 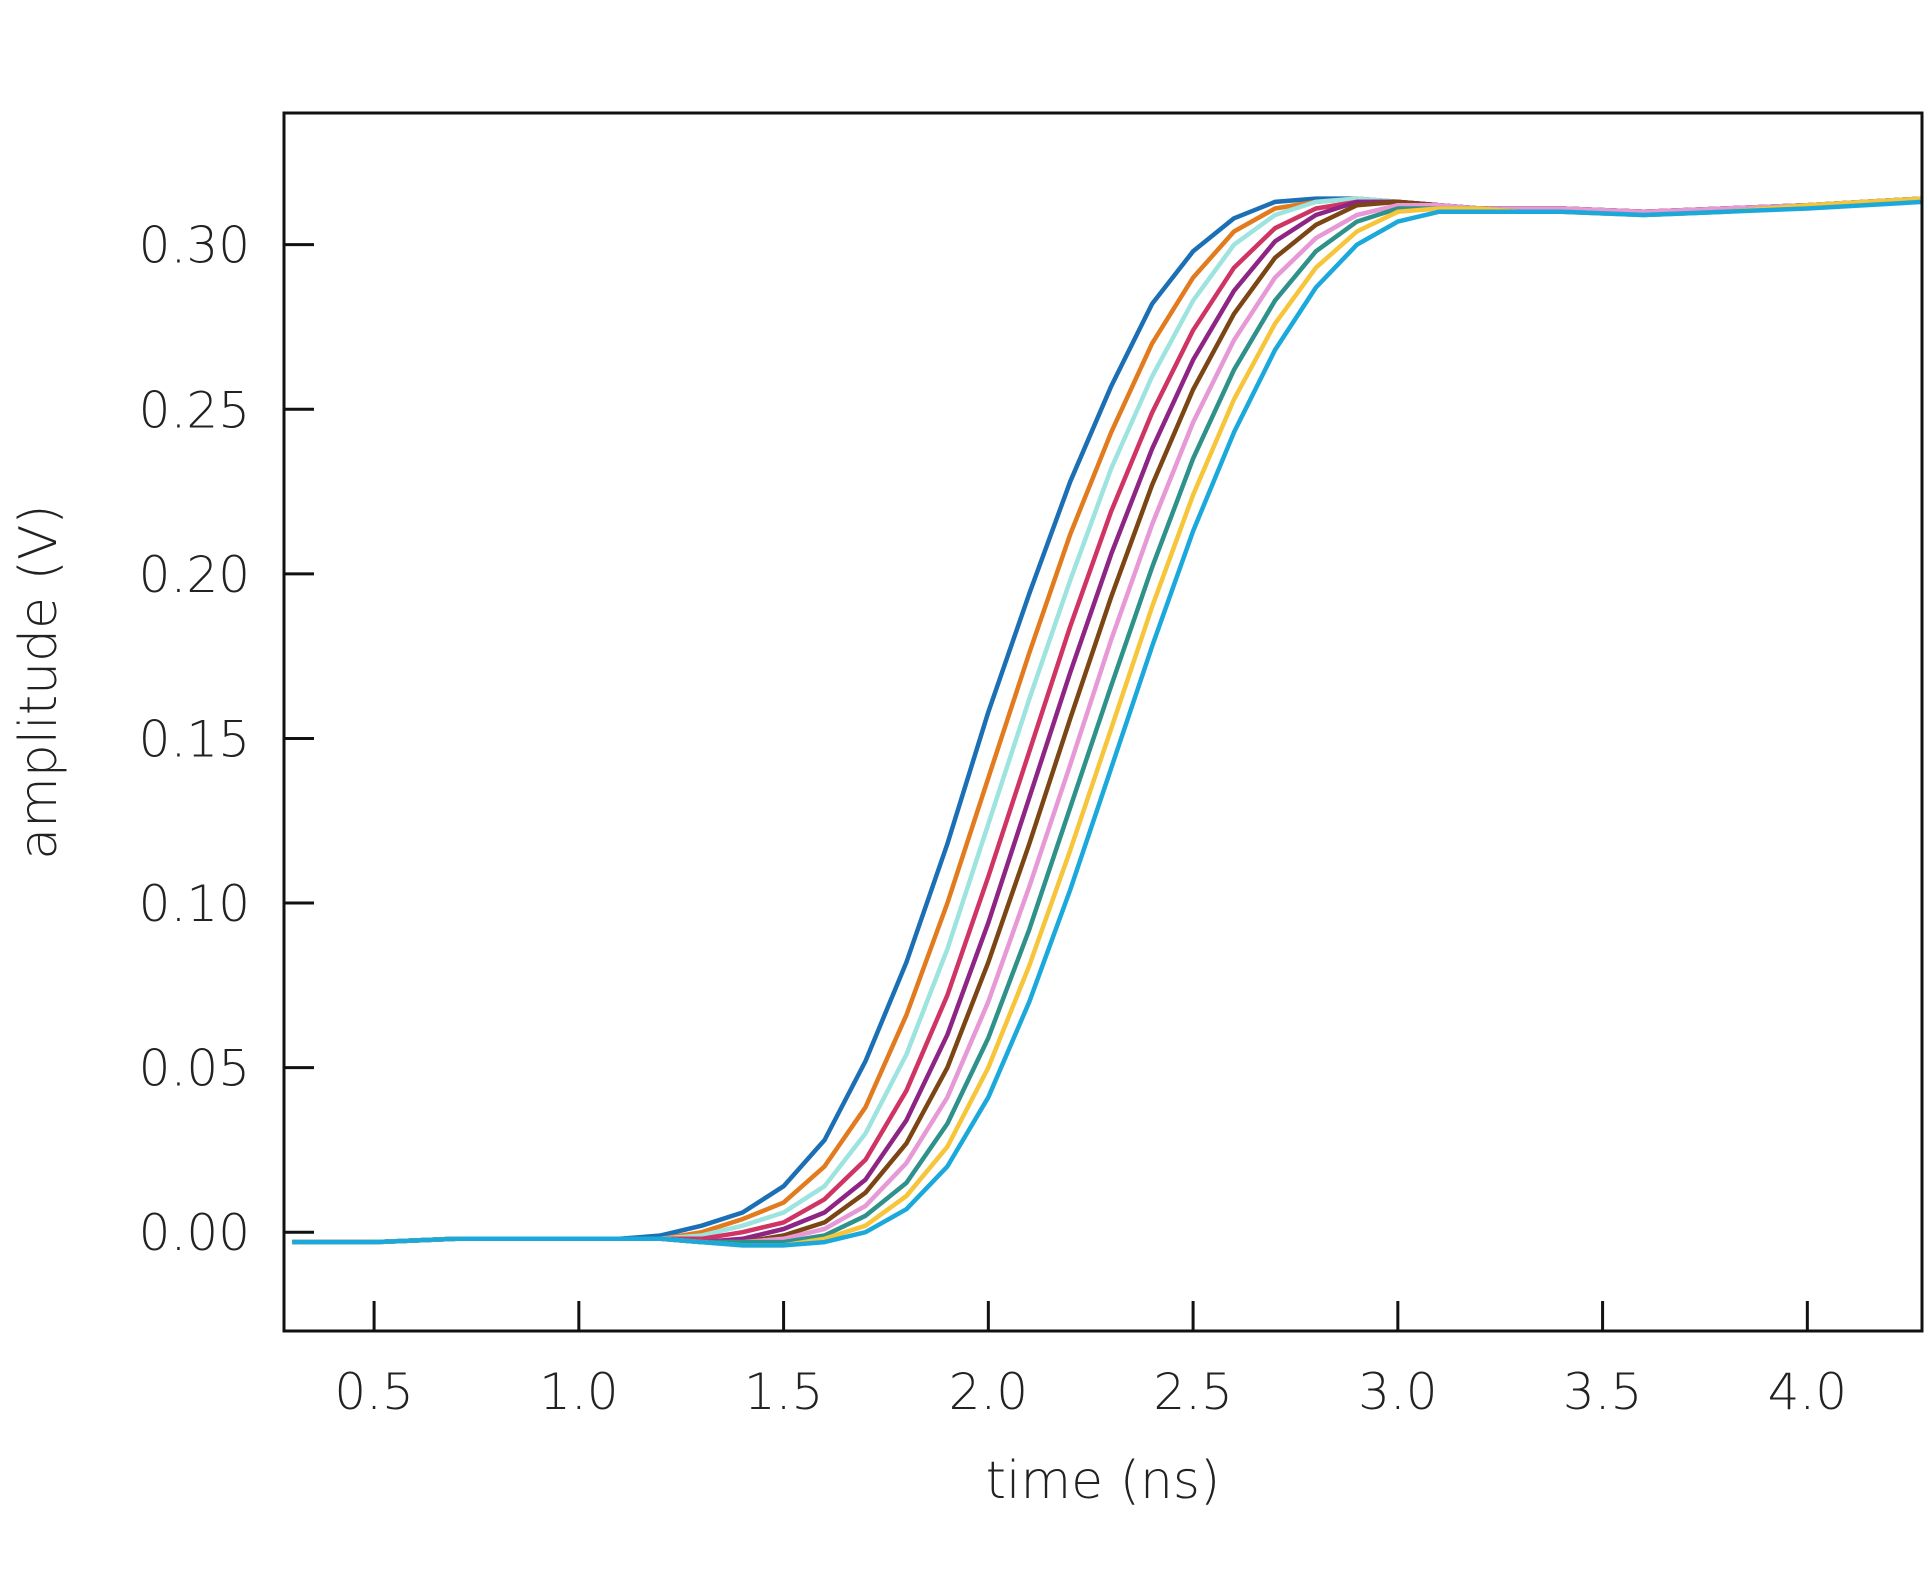 I want to click on x-tick-label: 0.5, so click(x=374, y=1392).